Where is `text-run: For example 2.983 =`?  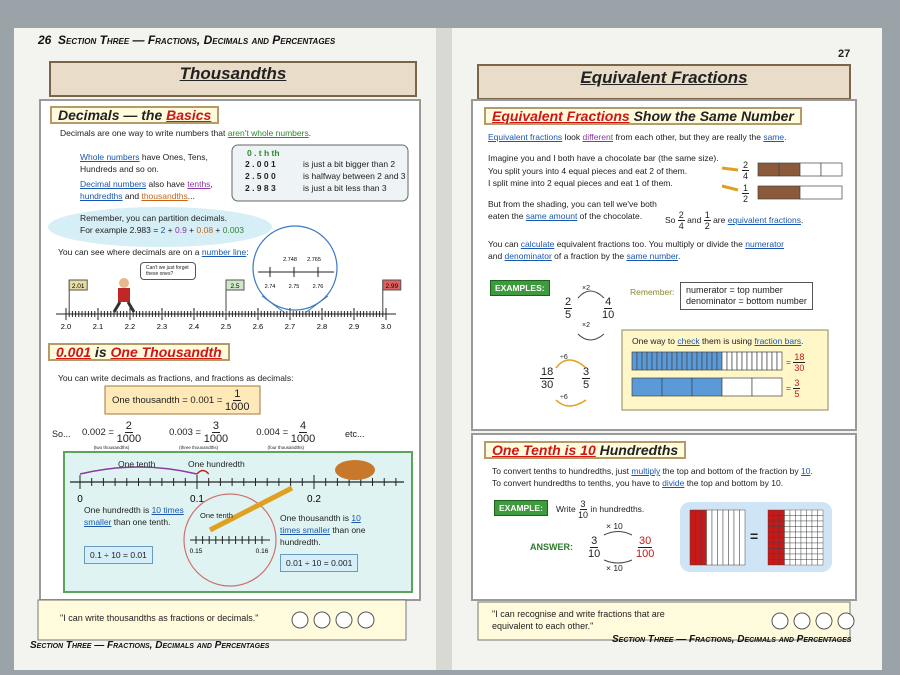
text-run: For example 2.983 = is located at coordinates (120, 230).